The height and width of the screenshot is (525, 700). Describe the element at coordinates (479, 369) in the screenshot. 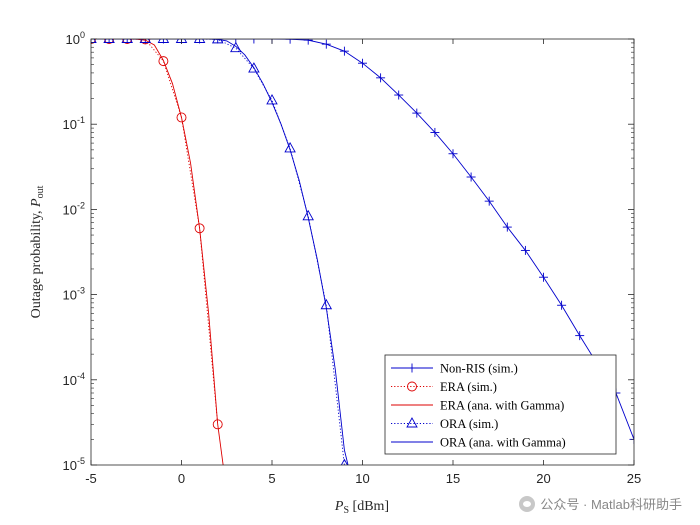

I see `legend-label: Non-RIS (sim.)` at that location.